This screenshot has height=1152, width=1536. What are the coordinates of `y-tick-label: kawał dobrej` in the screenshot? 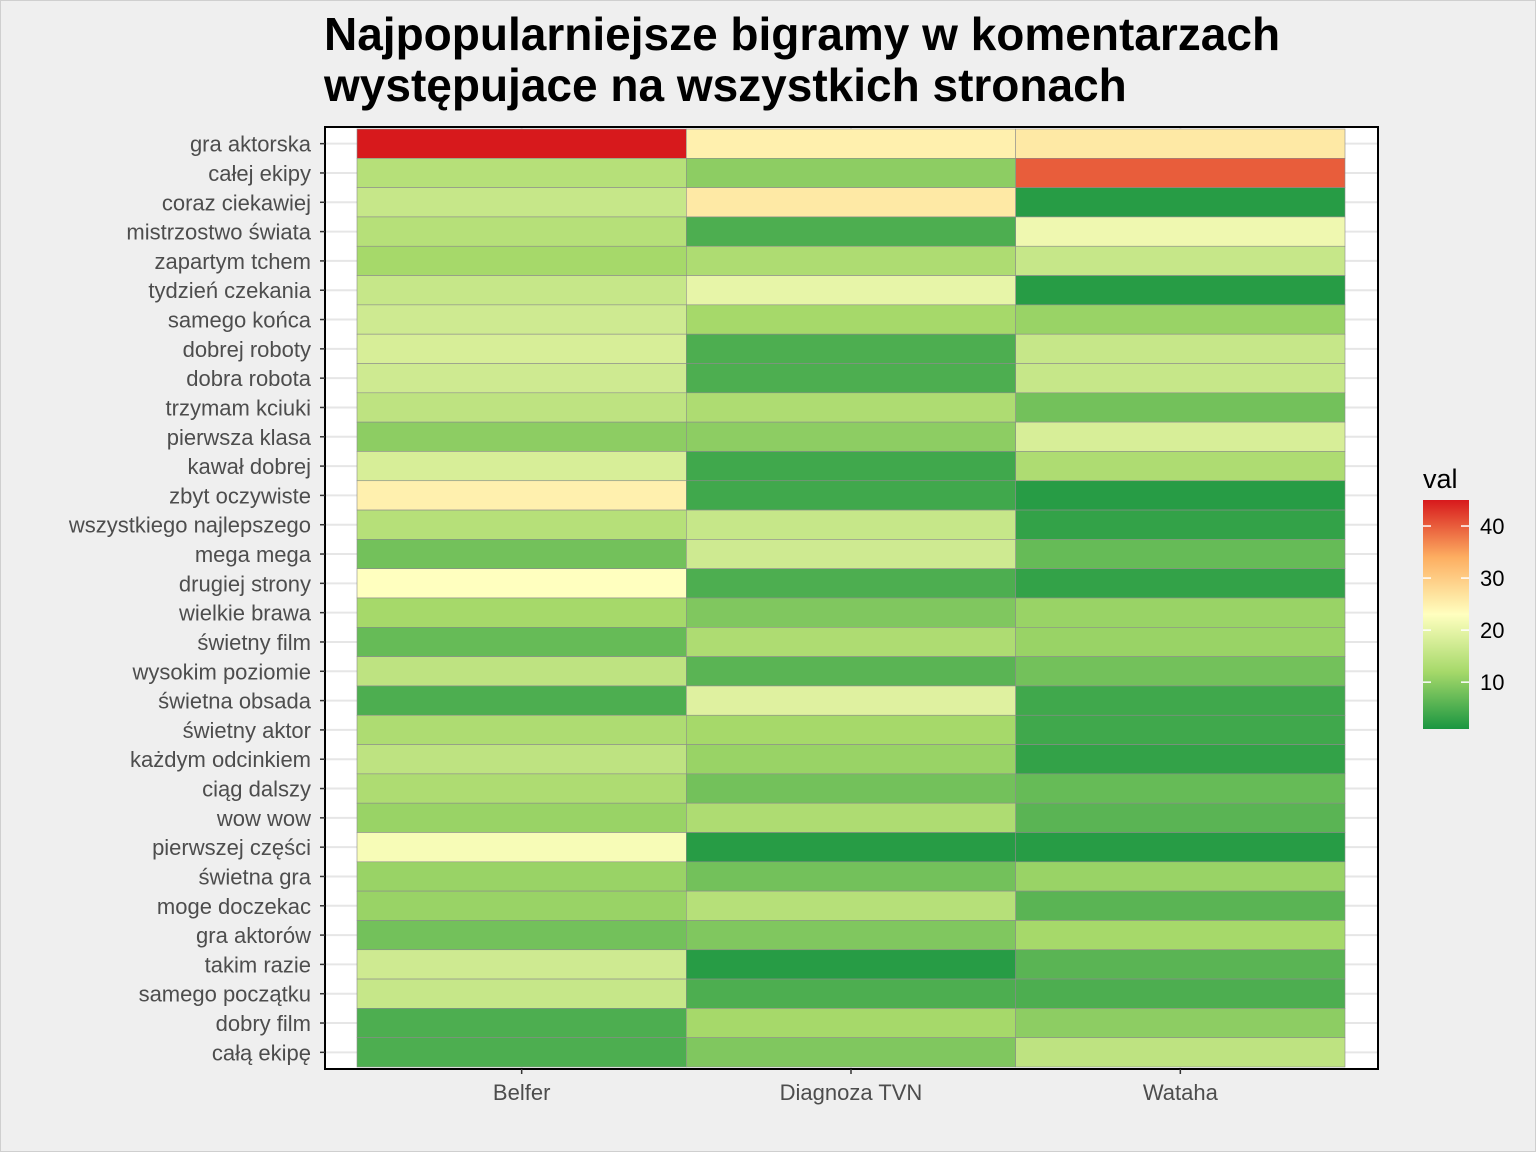 It's located at (249, 466).